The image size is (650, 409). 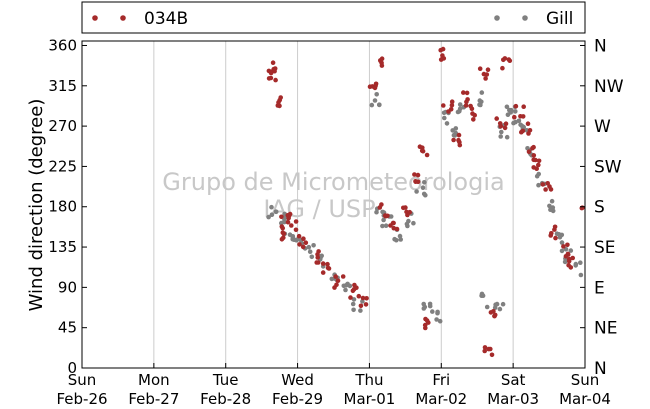 I want to click on direction-label: NE, so click(x=605, y=329).